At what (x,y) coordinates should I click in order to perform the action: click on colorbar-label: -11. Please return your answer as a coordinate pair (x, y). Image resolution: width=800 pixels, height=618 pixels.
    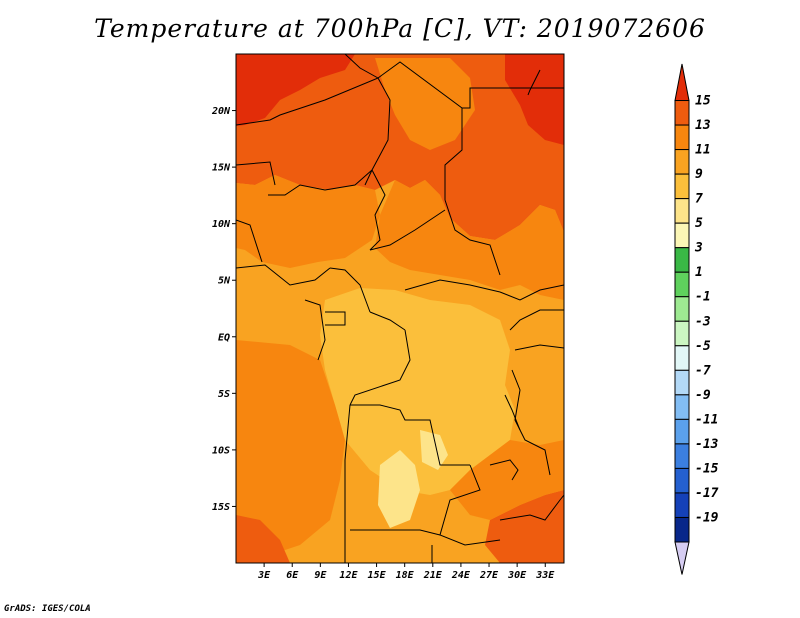
    Looking at the image, I should click on (706, 419).